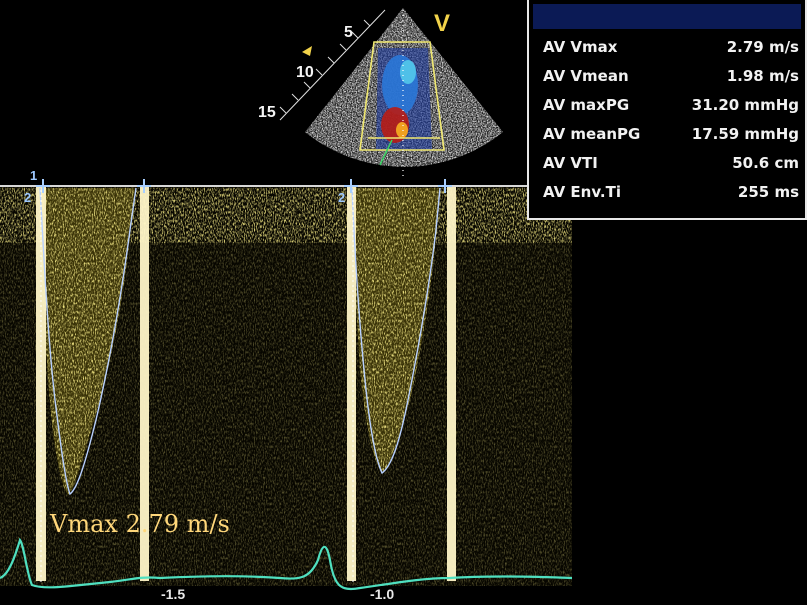 Image resolution: width=807 pixels, height=605 pixels. Describe the element at coordinates (762, 76) in the screenshot. I see `measurement-value: 1.98 m/s` at that location.